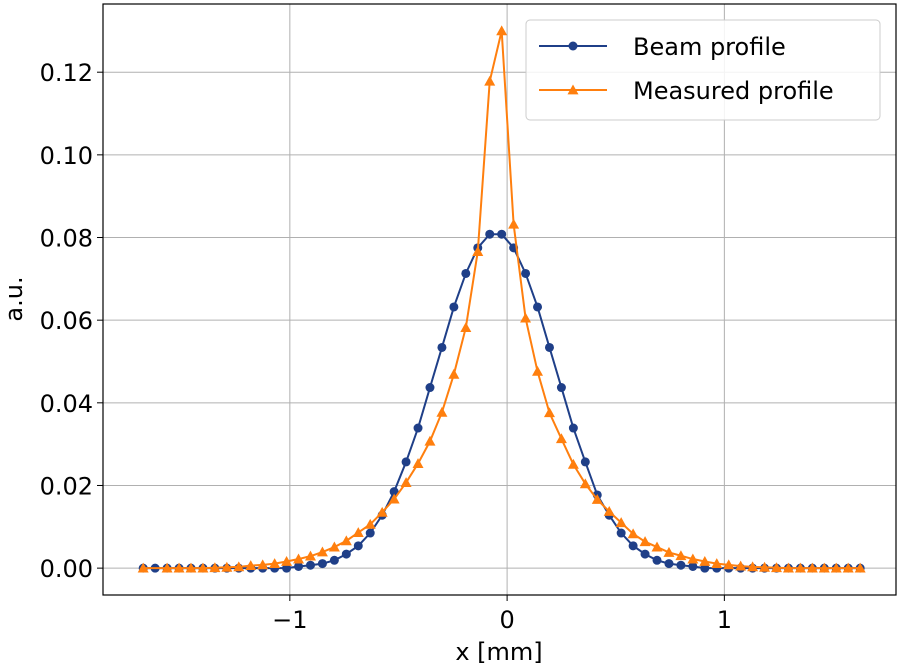 The image size is (899, 666). Describe the element at coordinates (709, 47) in the screenshot. I see `legend-label: Beam profile` at that location.